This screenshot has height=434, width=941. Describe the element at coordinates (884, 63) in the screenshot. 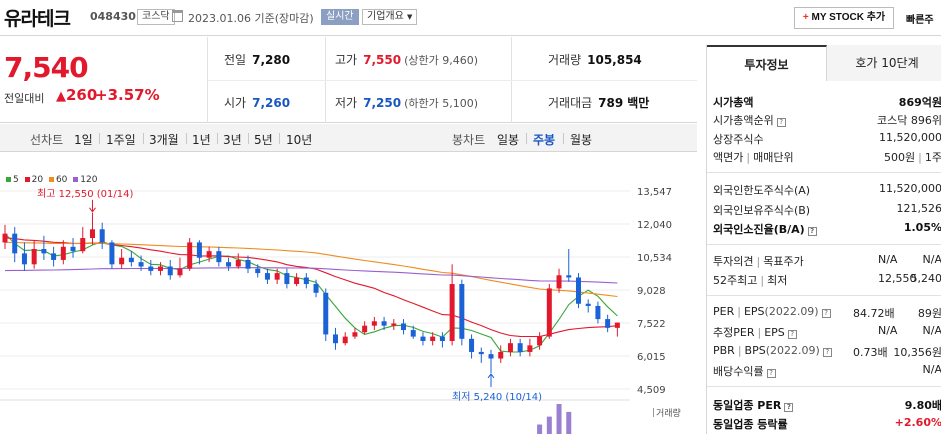

I see `tab-quote-10: 호가 10단계` at that location.